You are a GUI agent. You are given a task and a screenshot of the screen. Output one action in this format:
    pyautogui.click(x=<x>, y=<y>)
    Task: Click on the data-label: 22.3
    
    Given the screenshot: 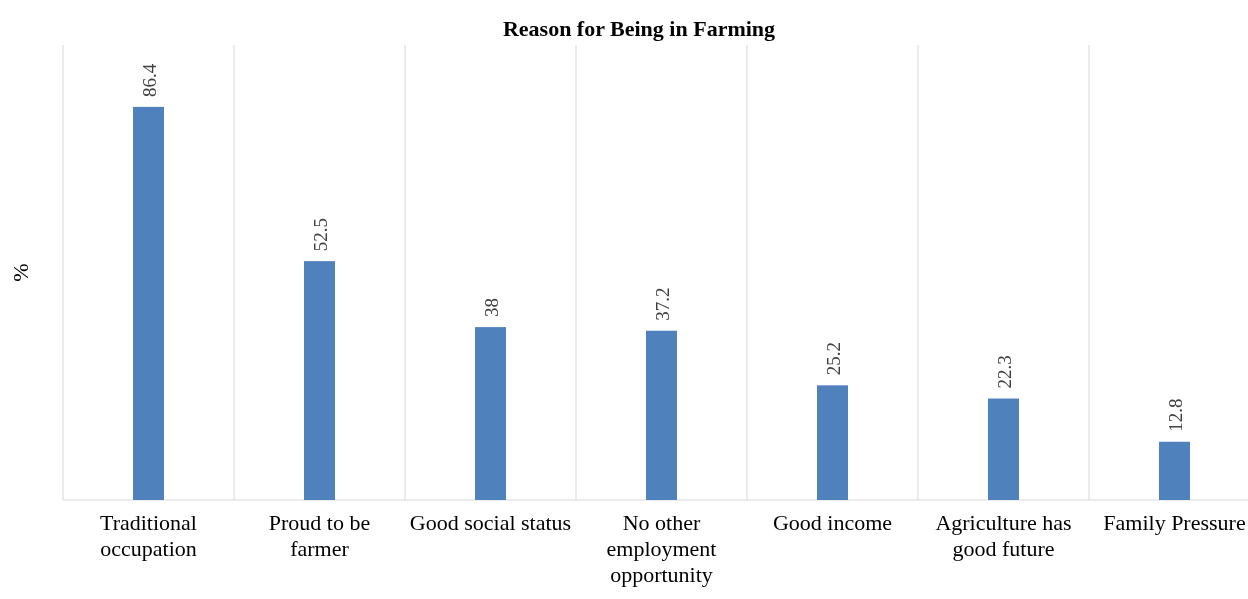 What is the action you would take?
    pyautogui.click(x=1004, y=372)
    